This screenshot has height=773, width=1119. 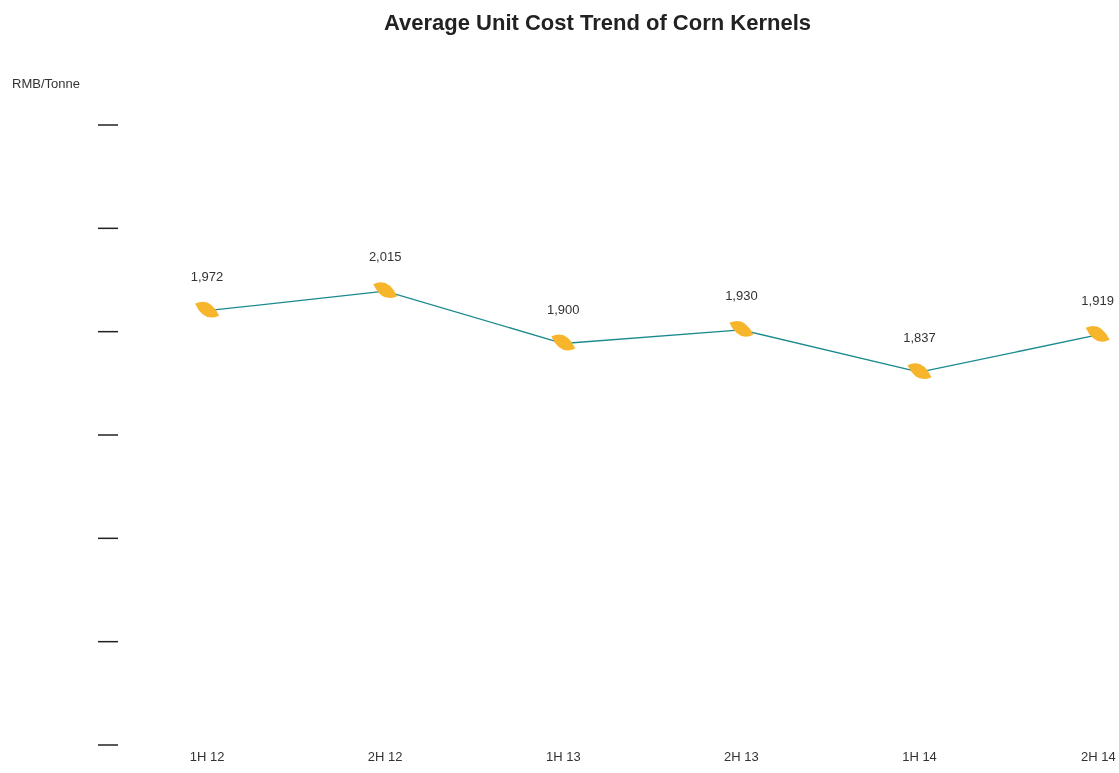 I want to click on data-label: 1,930, so click(x=741, y=295).